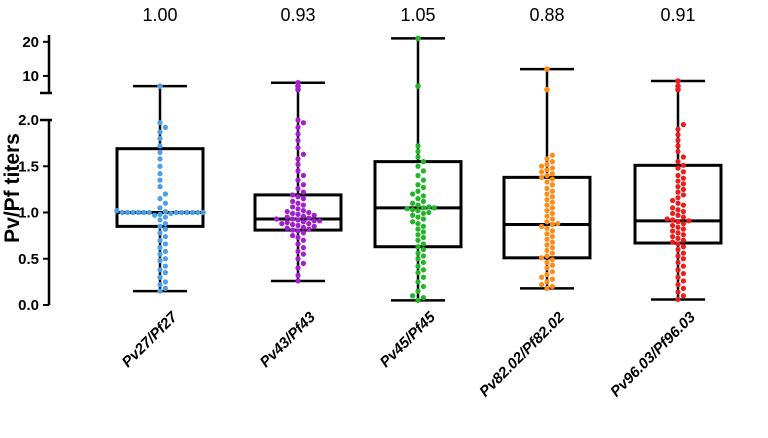  I want to click on category-label: Pv27/Pf27, so click(150, 339).